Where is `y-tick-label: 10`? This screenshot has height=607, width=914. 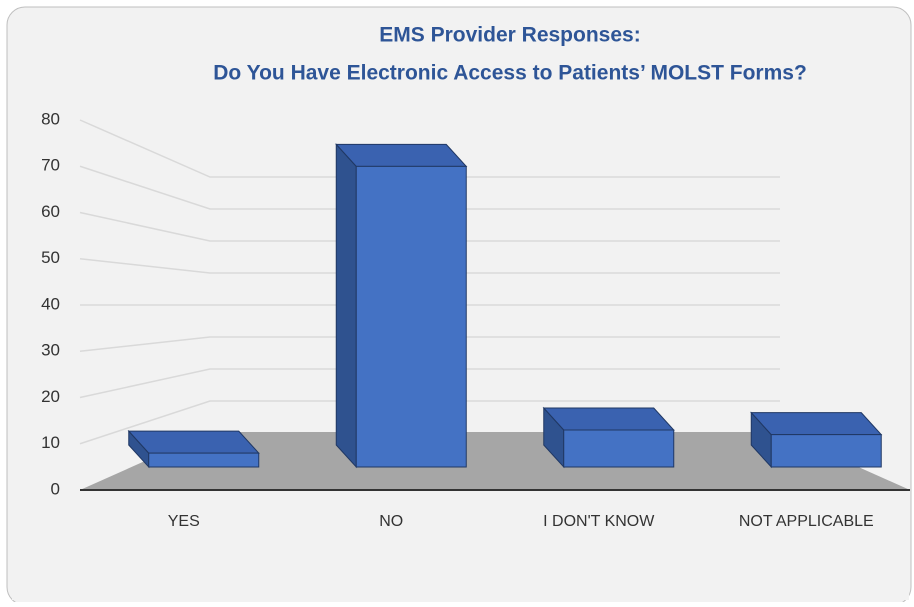 y-tick-label: 10 is located at coordinates (50, 442).